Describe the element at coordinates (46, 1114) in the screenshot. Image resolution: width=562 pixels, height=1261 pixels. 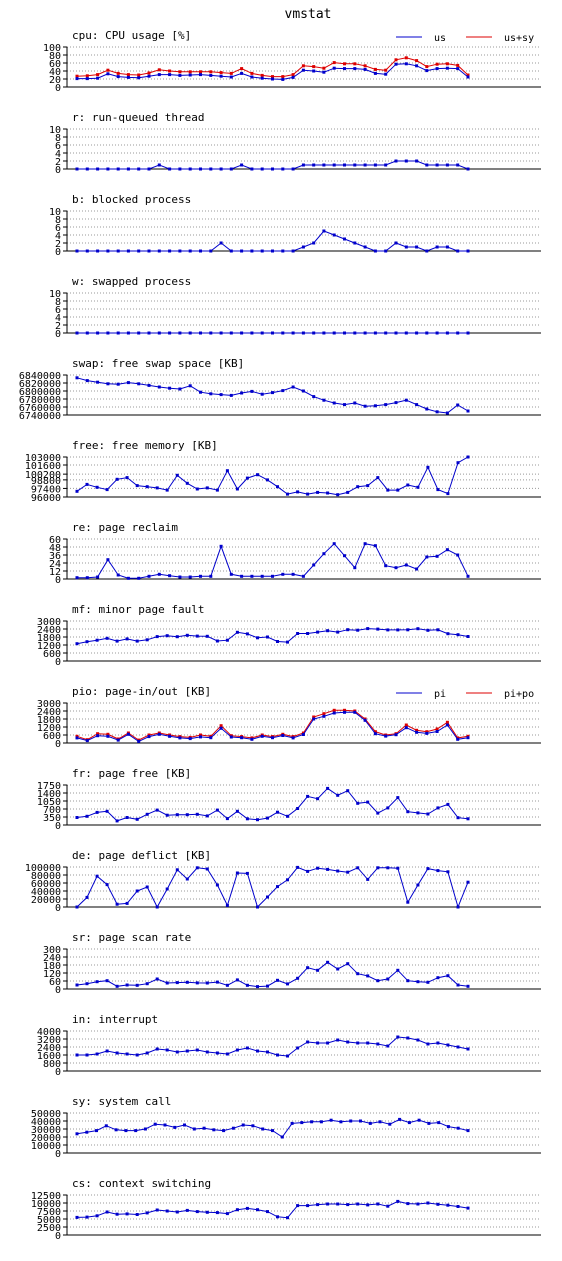
I see `y-tick-label: 50000` at that location.